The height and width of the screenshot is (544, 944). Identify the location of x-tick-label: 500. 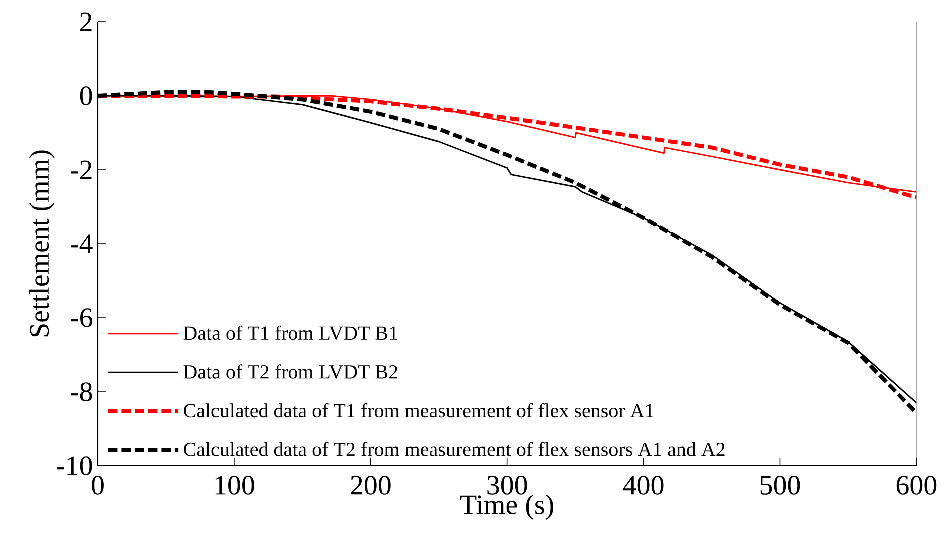
(780, 485).